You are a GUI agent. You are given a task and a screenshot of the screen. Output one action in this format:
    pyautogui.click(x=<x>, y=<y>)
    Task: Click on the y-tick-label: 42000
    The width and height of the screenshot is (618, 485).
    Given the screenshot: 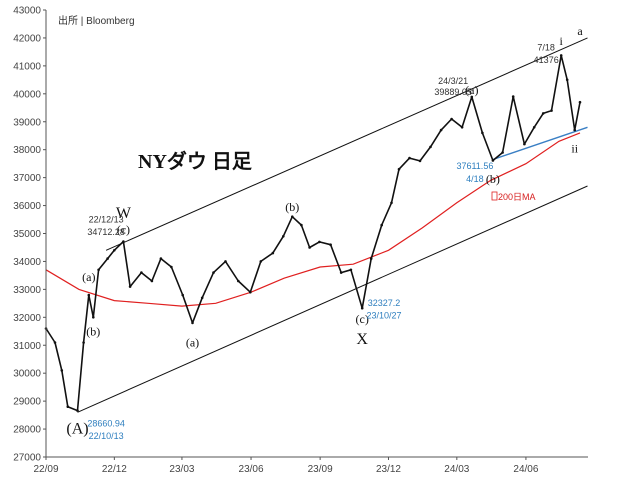 What is the action you would take?
    pyautogui.click(x=27, y=38)
    